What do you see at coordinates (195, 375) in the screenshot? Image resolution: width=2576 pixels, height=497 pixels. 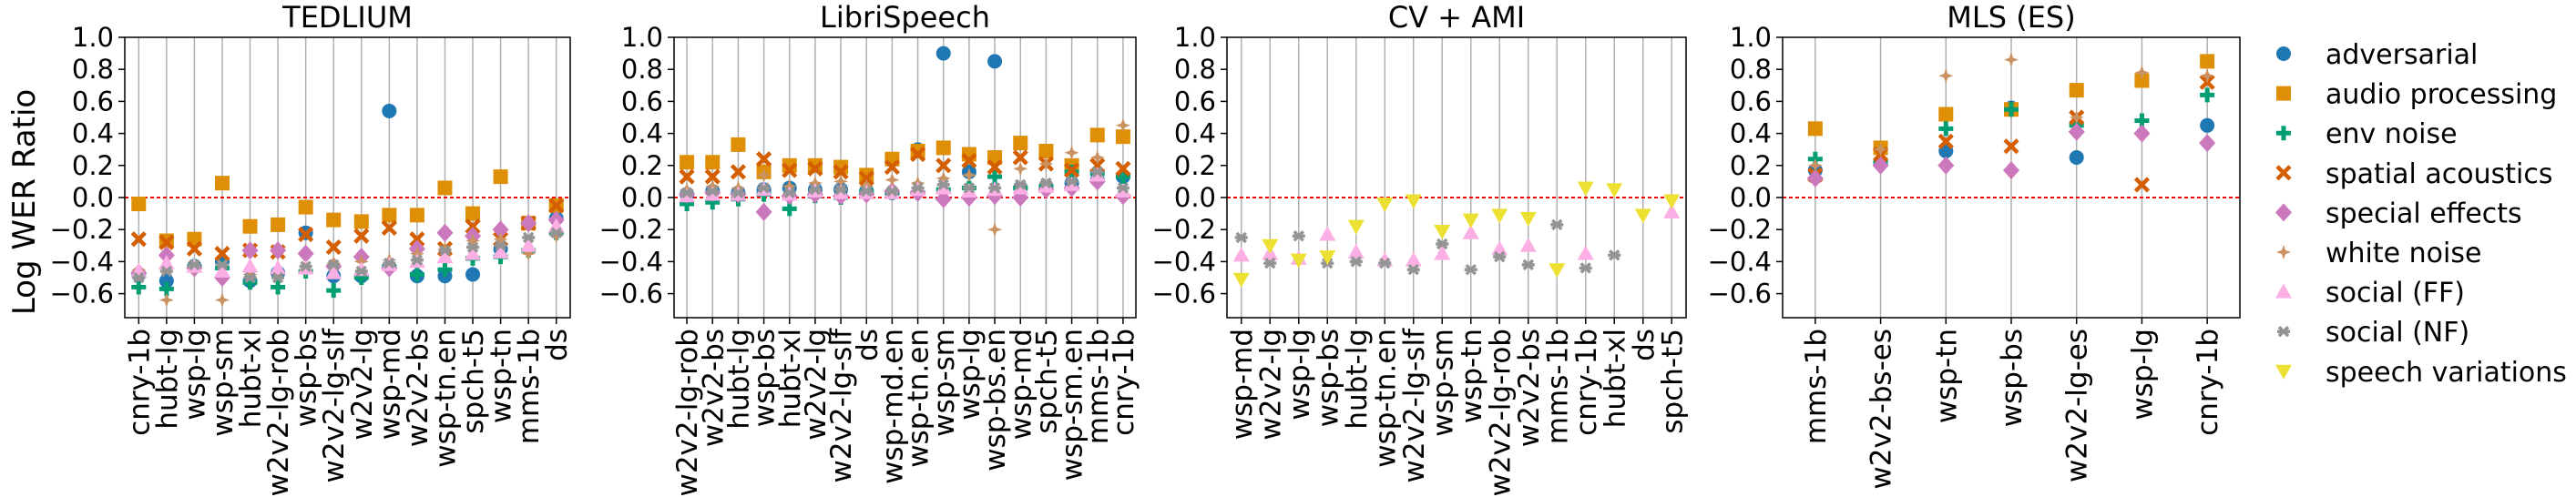 I see `x-tick-label: wsp-lg` at bounding box center [195, 375].